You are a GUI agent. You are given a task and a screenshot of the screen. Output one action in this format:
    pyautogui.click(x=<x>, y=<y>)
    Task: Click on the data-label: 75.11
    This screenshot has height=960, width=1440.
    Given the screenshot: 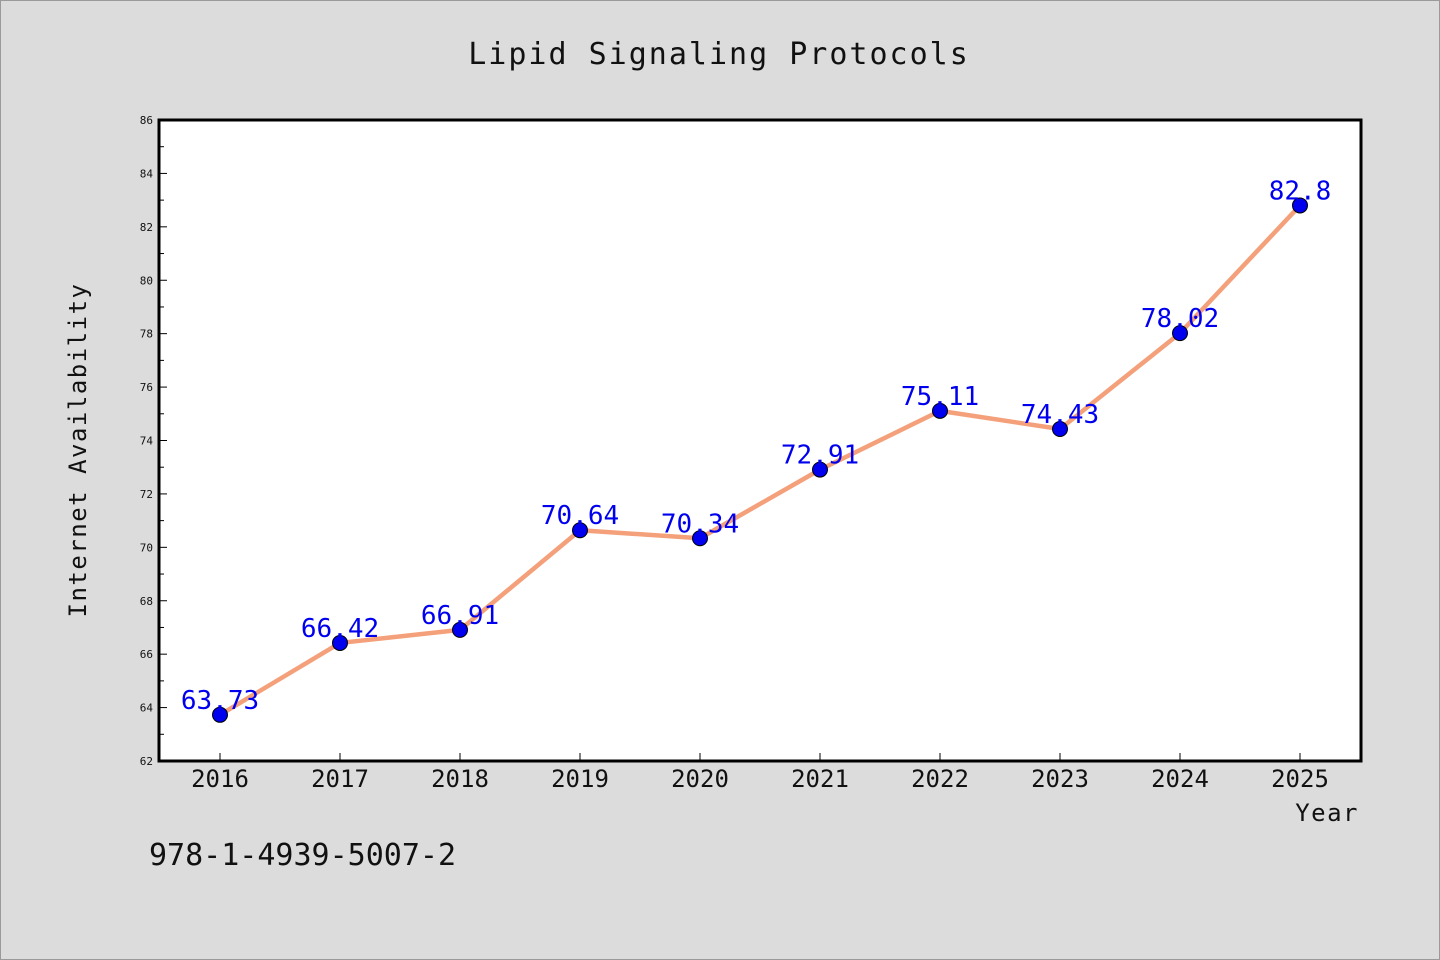 What is the action you would take?
    pyautogui.click(x=940, y=397)
    